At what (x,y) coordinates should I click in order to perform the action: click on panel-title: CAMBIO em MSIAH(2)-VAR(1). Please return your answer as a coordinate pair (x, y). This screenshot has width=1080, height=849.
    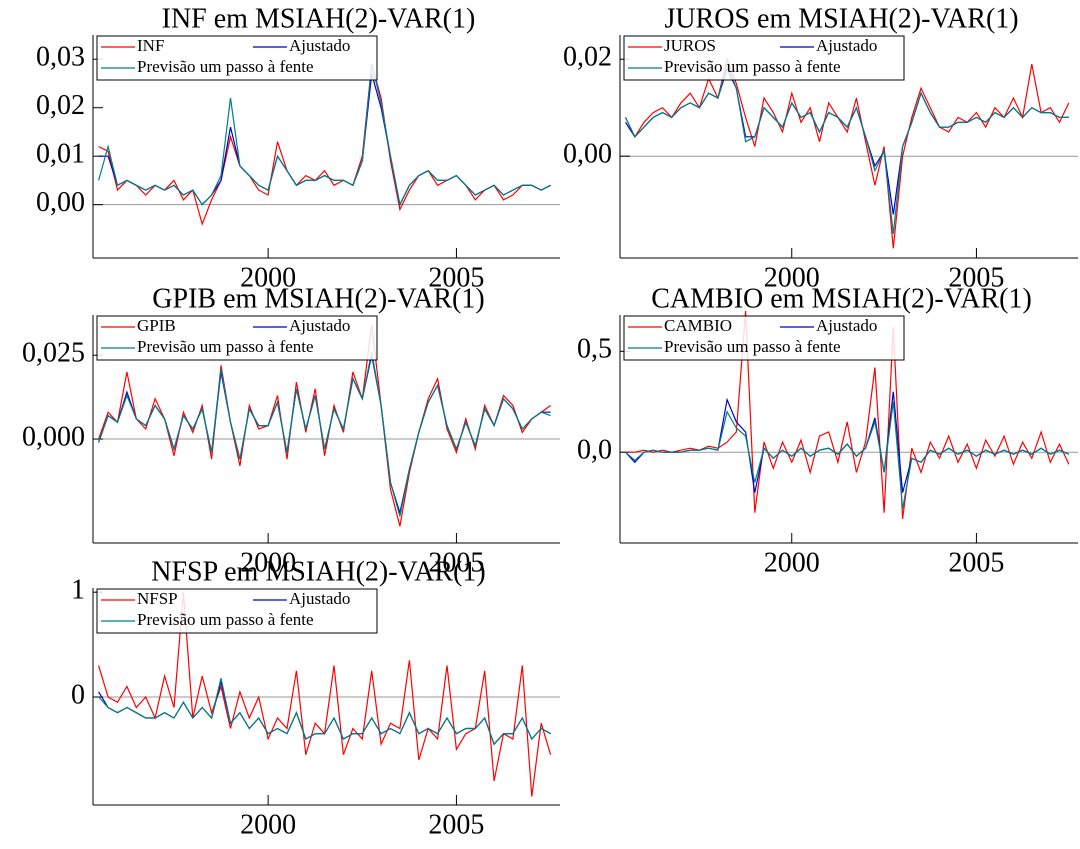
    Looking at the image, I should click on (841, 298).